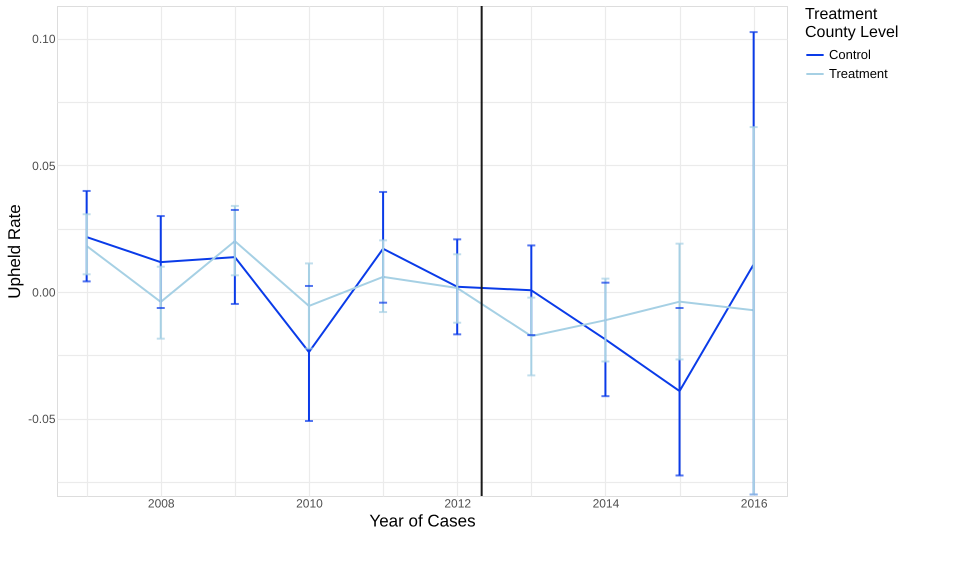  What do you see at coordinates (422, 521) in the screenshot?
I see `x-axis-title: Year of Cases` at bounding box center [422, 521].